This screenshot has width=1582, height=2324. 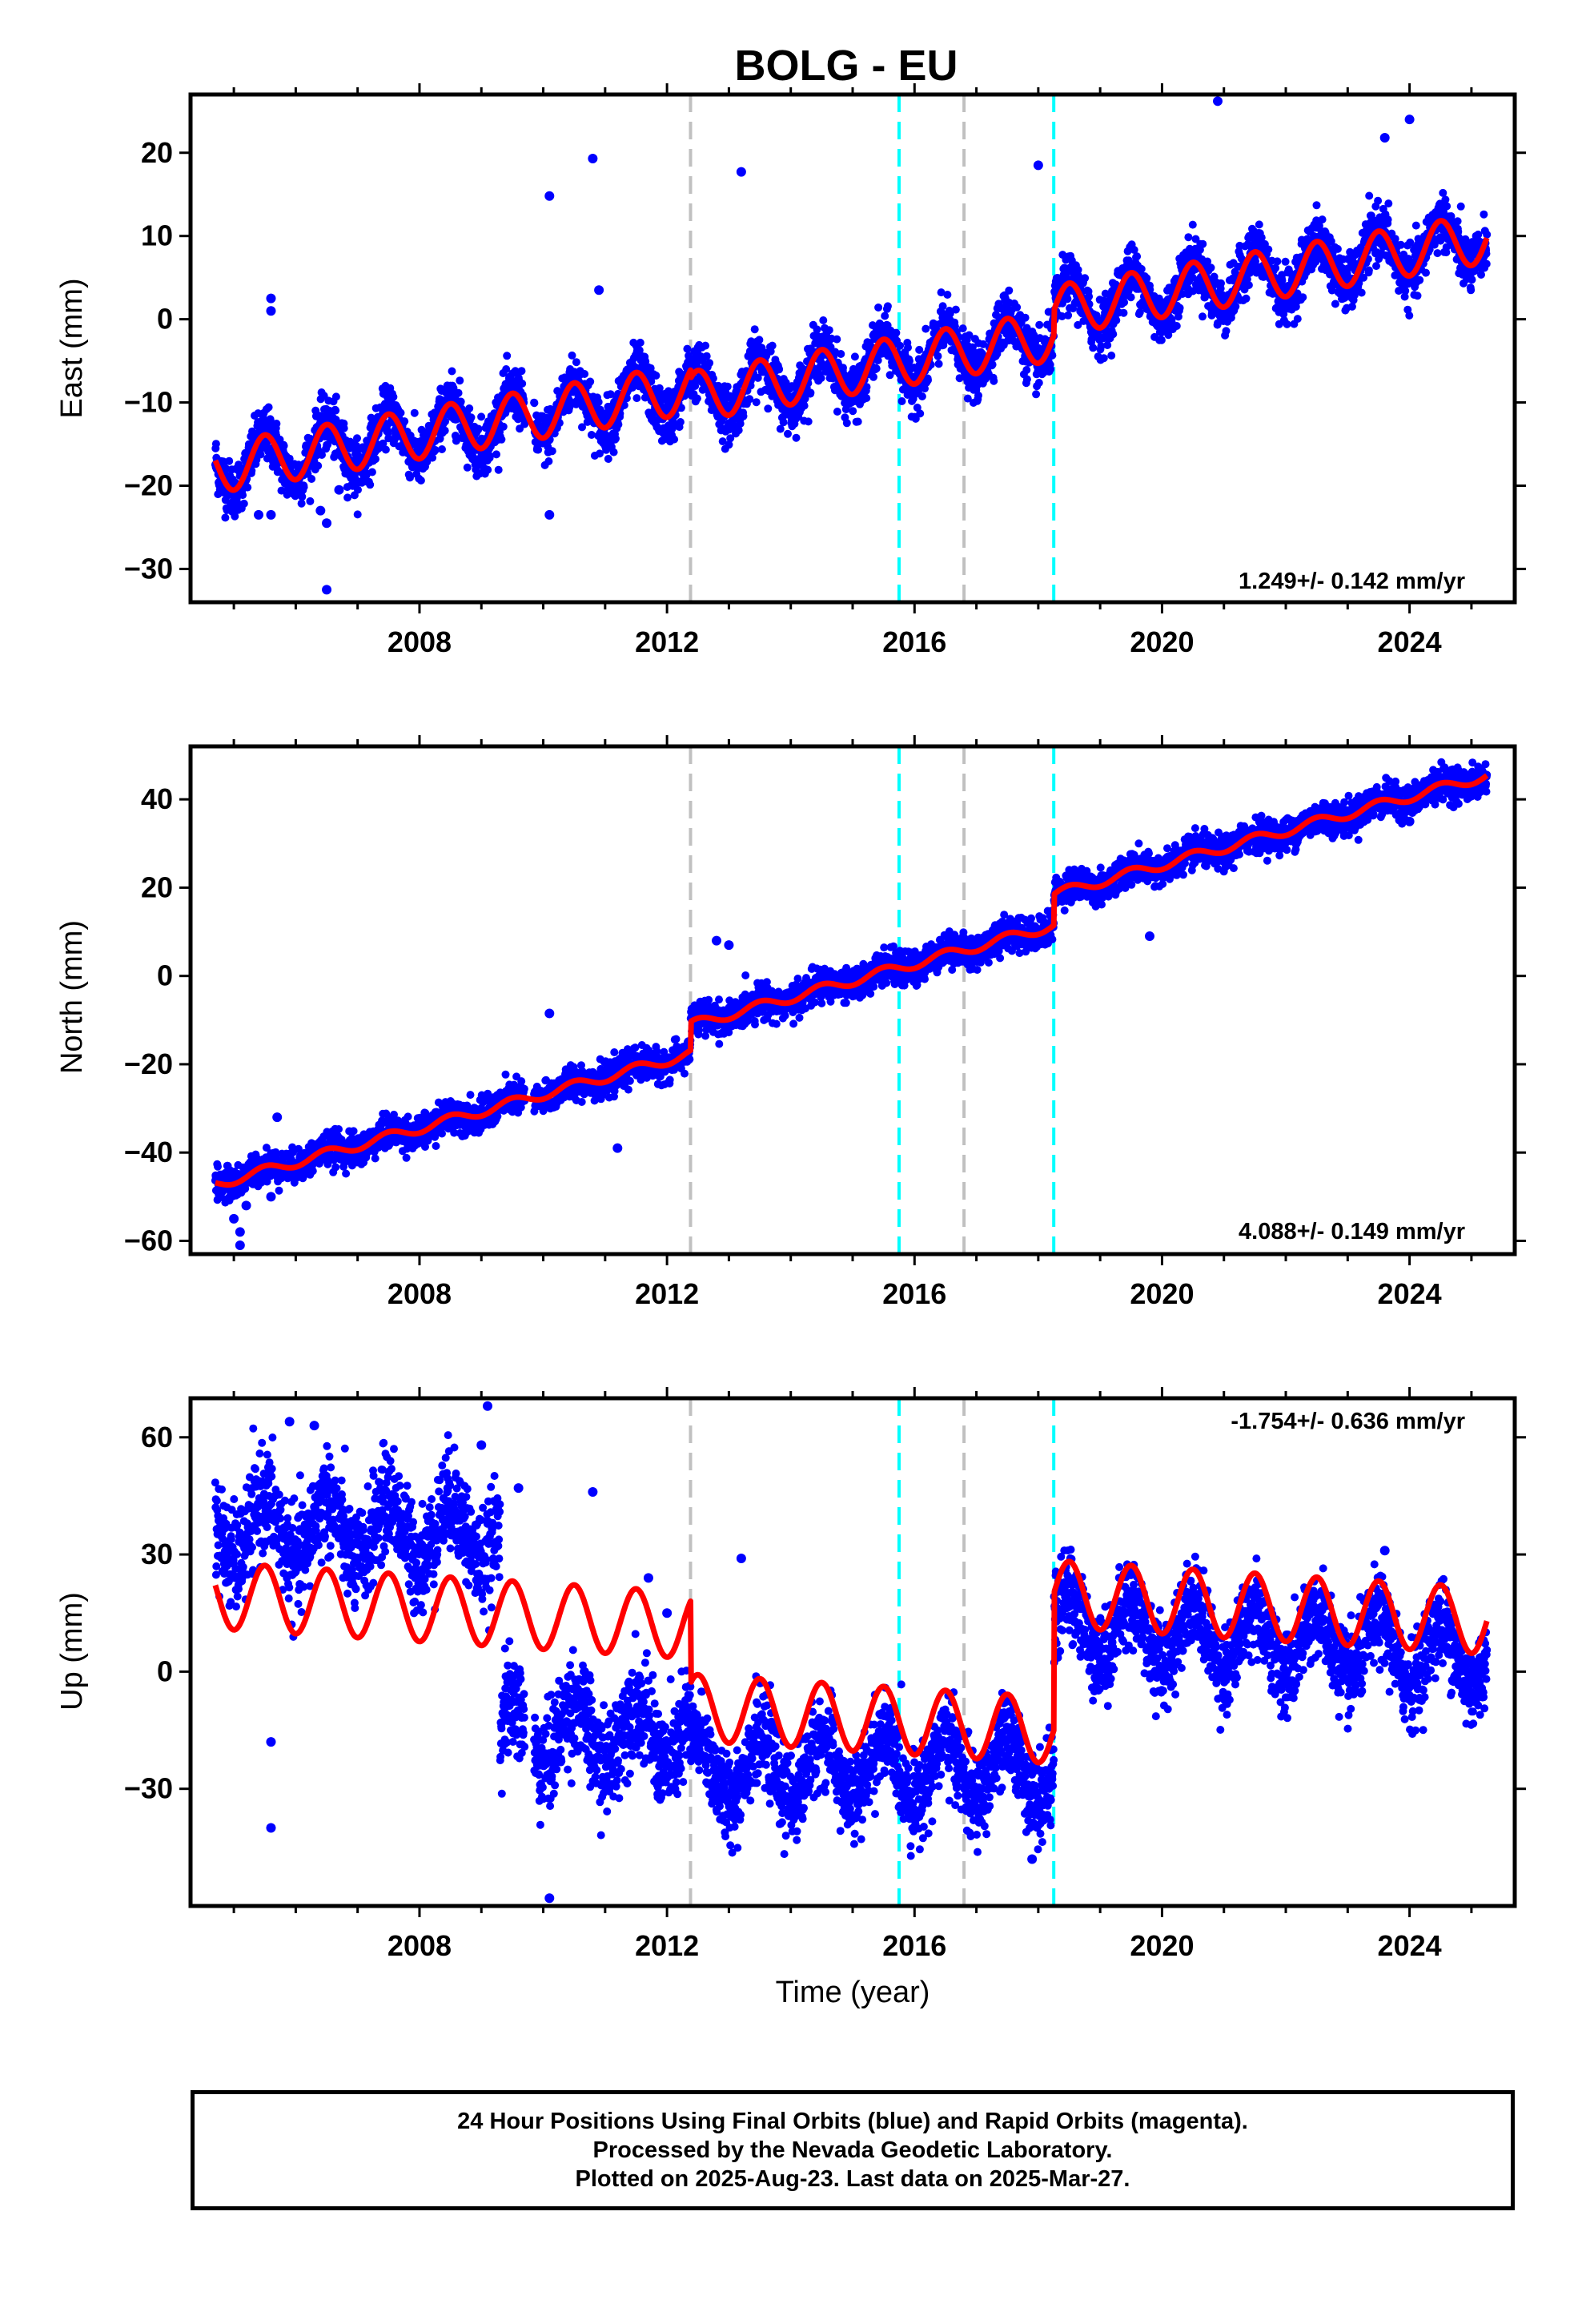 I want to click on east-x-tick-label: 2016, so click(x=914, y=641).